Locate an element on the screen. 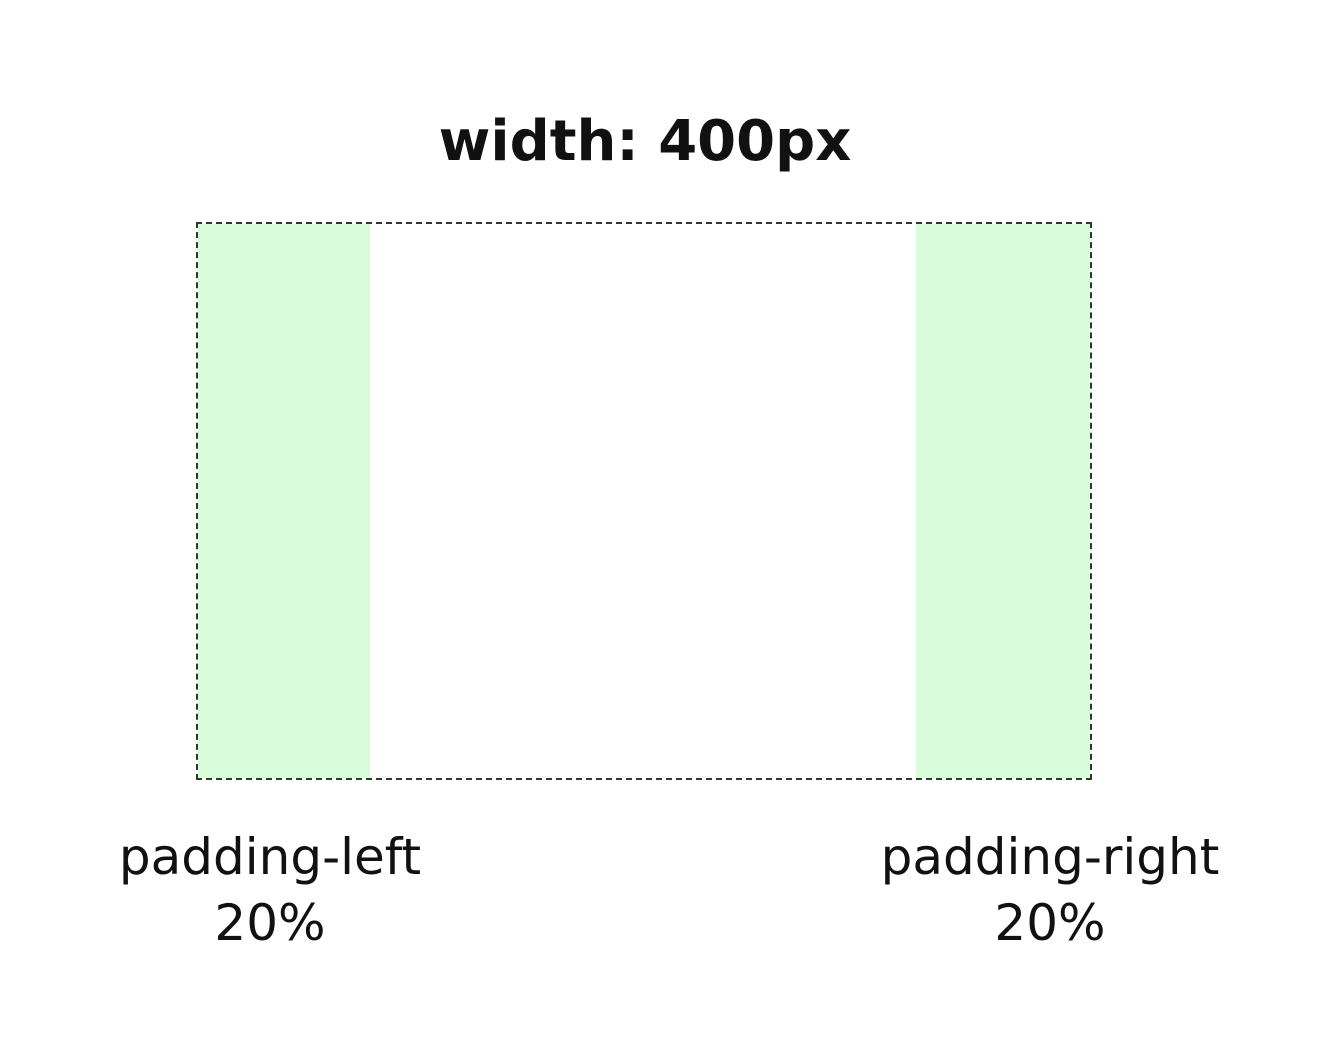 This screenshot has height=1062, width=1330. padding-right-area is located at coordinates (1003, 501).